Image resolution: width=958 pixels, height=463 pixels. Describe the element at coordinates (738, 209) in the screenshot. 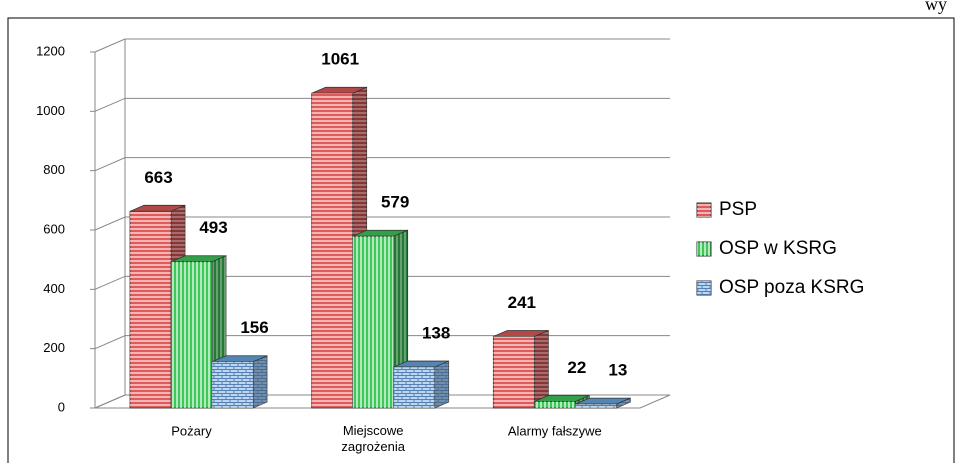

I see `legend-label: PSP` at that location.